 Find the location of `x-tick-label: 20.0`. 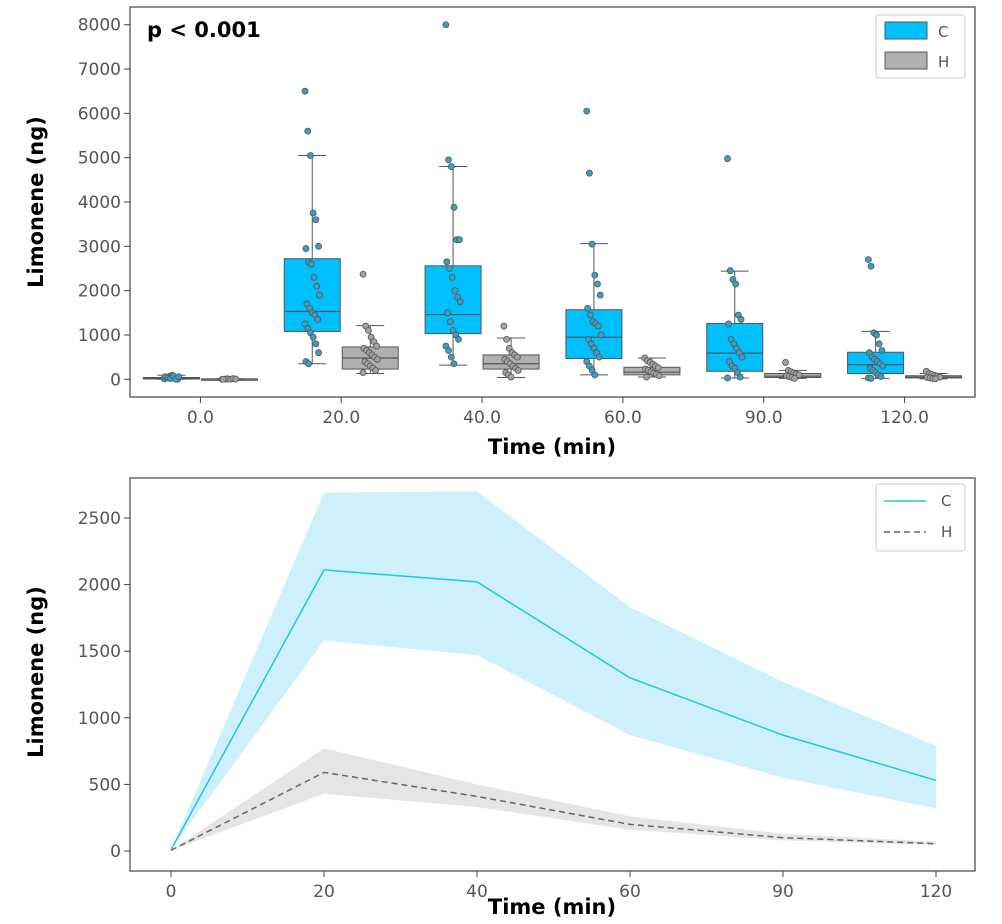

x-tick-label: 20.0 is located at coordinates (341, 418).